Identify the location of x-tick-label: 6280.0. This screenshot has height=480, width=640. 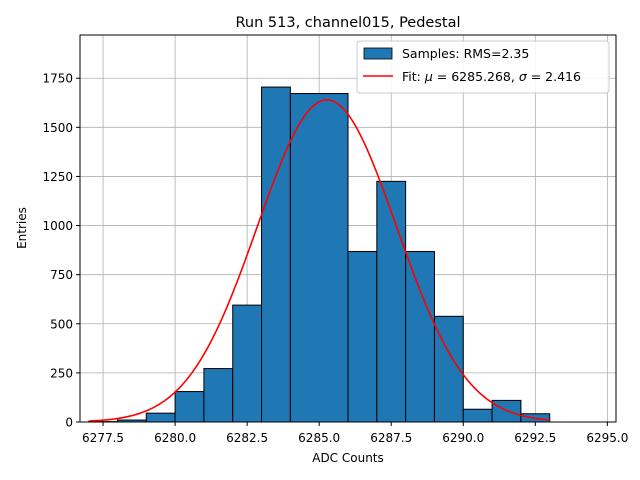
(175, 438).